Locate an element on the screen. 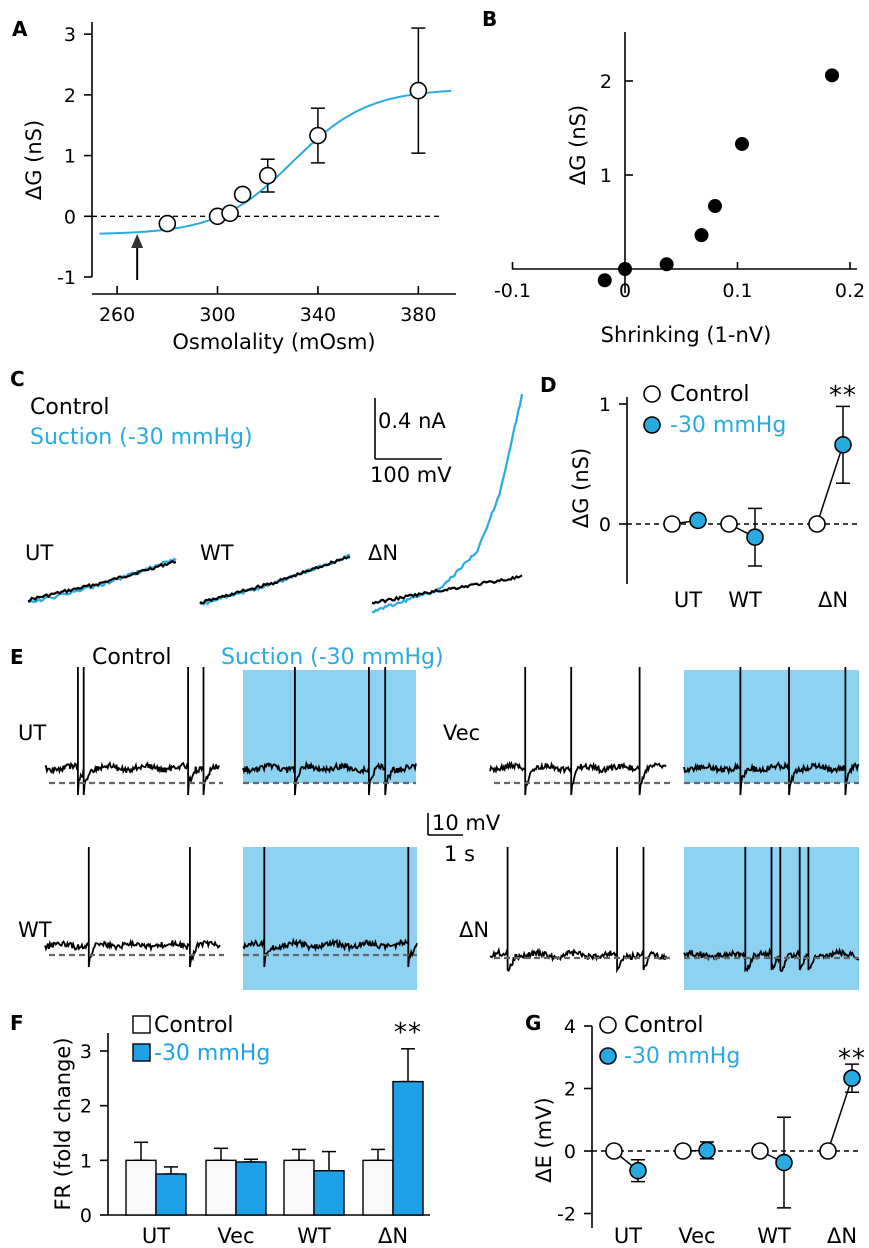 The width and height of the screenshot is (869, 1248). f-legend-control-swatch is located at coordinates (141, 1024).